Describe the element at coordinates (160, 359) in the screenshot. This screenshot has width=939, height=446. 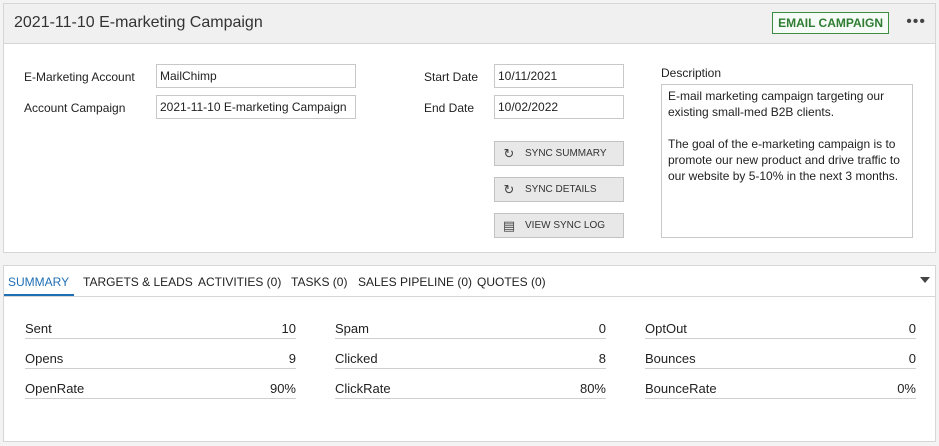
I see `stat-opens: Opens 9` at that location.